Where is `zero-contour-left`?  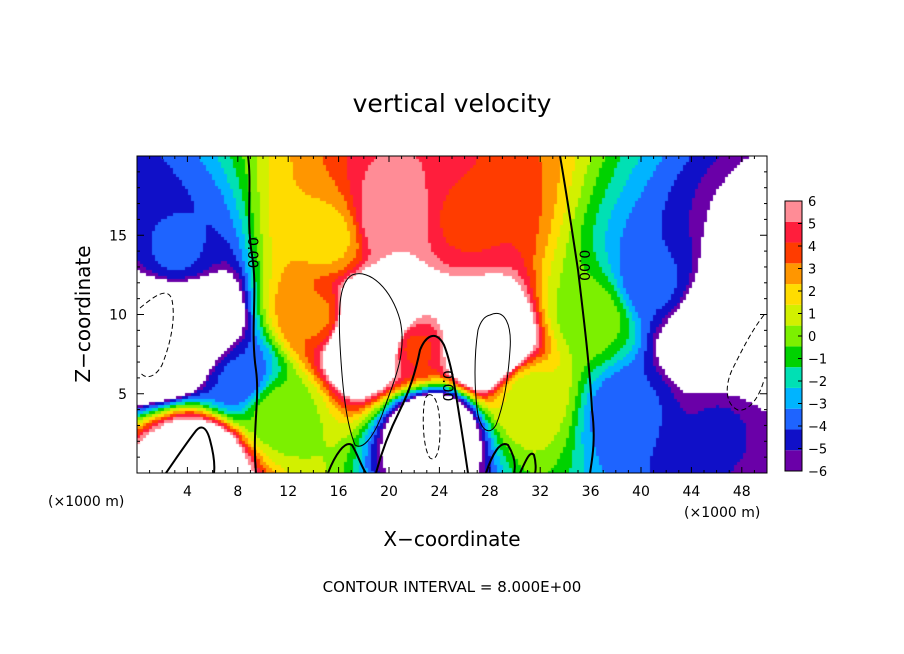 zero-contour-left is located at coordinates (253, 314).